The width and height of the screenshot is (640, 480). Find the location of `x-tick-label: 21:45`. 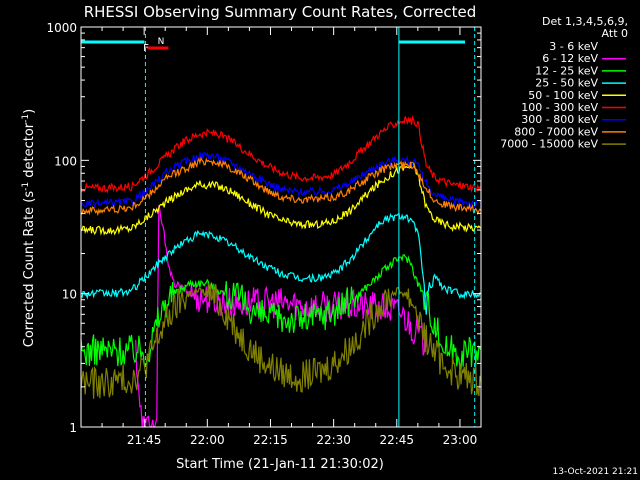

x-tick-label: 21:45 is located at coordinates (144, 440).